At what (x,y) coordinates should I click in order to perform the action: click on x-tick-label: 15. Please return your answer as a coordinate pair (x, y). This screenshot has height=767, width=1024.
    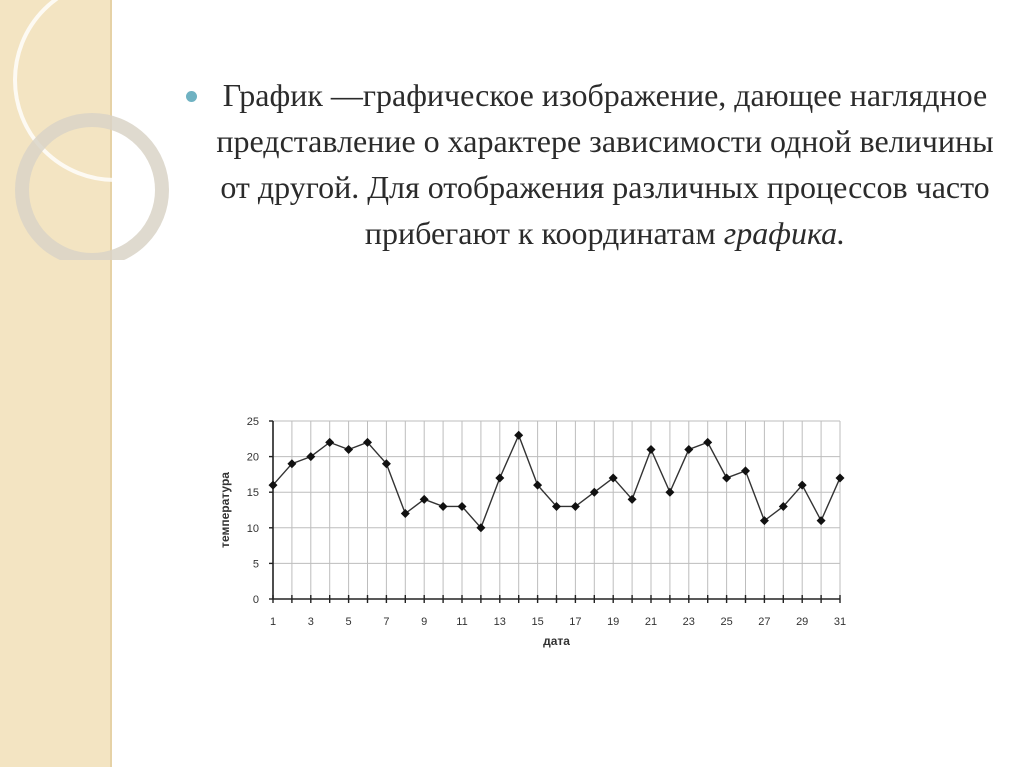
    Looking at the image, I should click on (537, 622).